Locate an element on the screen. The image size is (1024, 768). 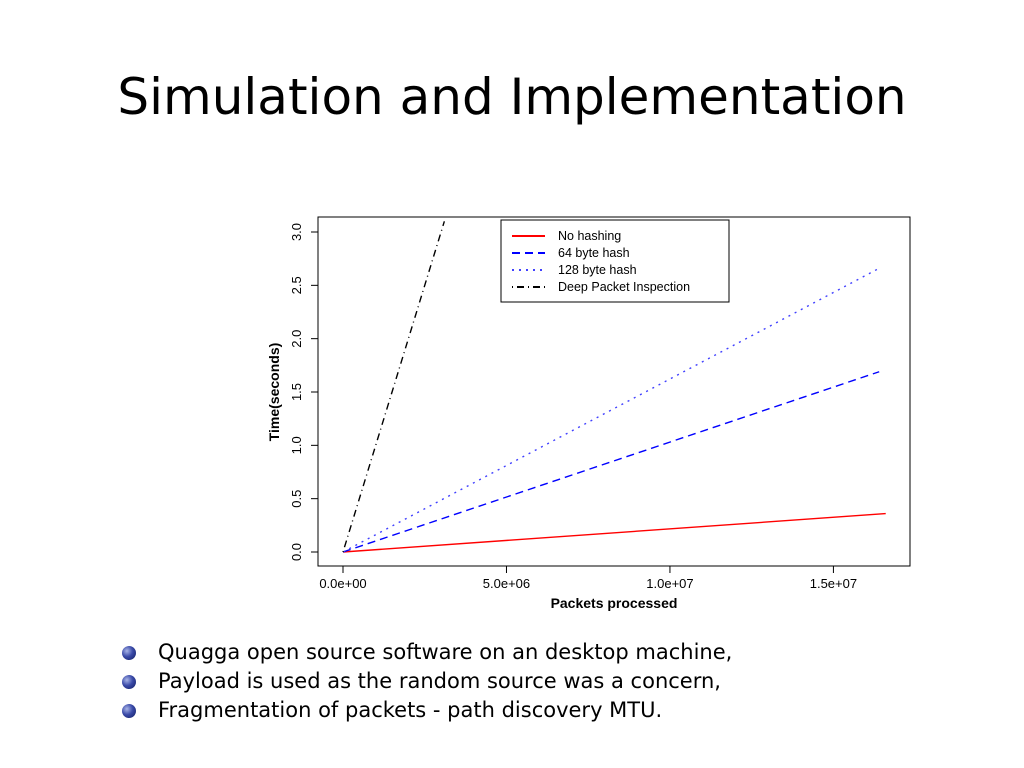
x-tick-label: 1.0e+07 is located at coordinates (669, 583).